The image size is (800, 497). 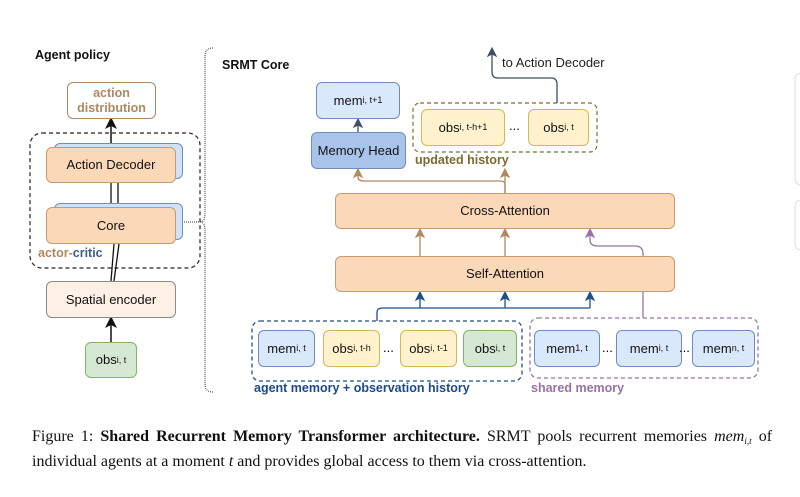 What do you see at coordinates (111, 299) in the screenshot?
I see `spatial-encoder-box: Spatial encoder` at bounding box center [111, 299].